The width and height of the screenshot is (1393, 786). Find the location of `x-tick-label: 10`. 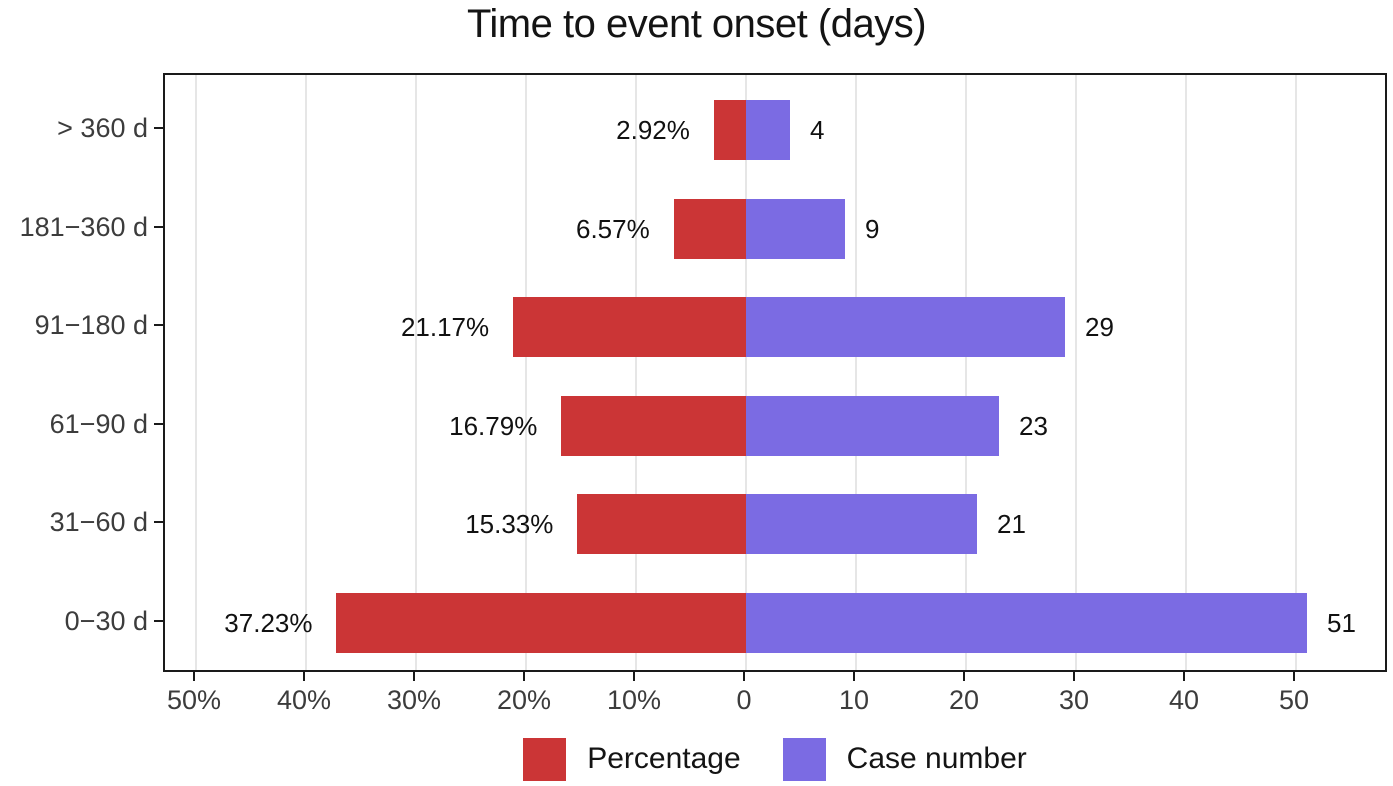

x-tick-label: 10 is located at coordinates (854, 700).